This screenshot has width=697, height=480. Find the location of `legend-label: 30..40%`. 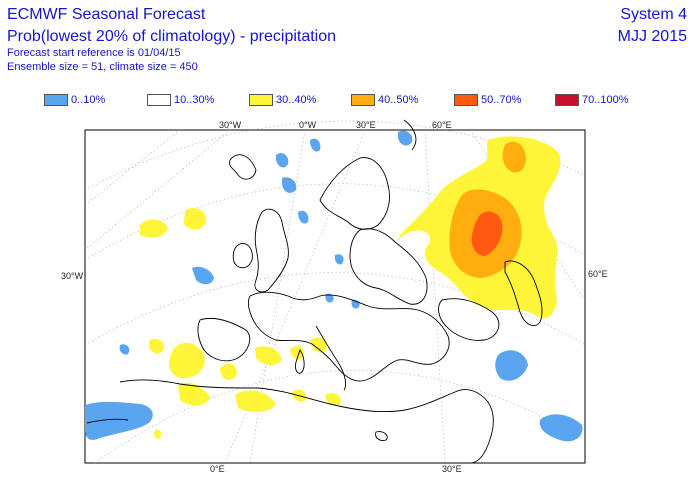

legend-label: 30..40% is located at coordinates (296, 100).